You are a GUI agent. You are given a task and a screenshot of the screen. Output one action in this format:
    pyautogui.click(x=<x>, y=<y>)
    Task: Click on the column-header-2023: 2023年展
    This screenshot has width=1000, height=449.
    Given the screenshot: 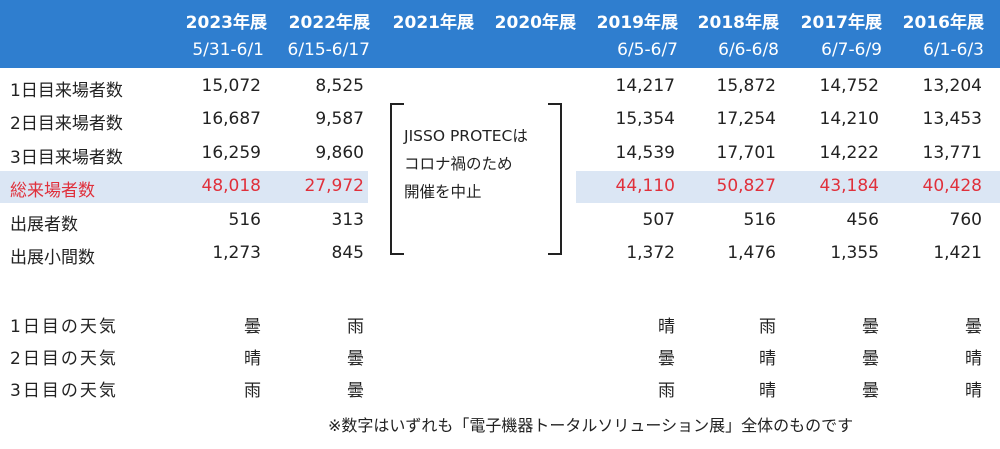 What is the action you would take?
    pyautogui.click(x=226, y=23)
    